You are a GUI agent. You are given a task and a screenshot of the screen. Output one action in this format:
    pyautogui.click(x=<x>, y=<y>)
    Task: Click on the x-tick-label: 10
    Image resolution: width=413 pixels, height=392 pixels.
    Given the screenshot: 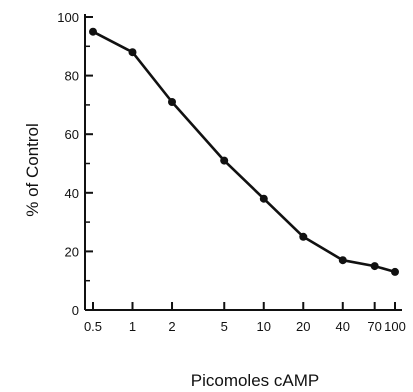 What is the action you would take?
    pyautogui.click(x=264, y=326)
    